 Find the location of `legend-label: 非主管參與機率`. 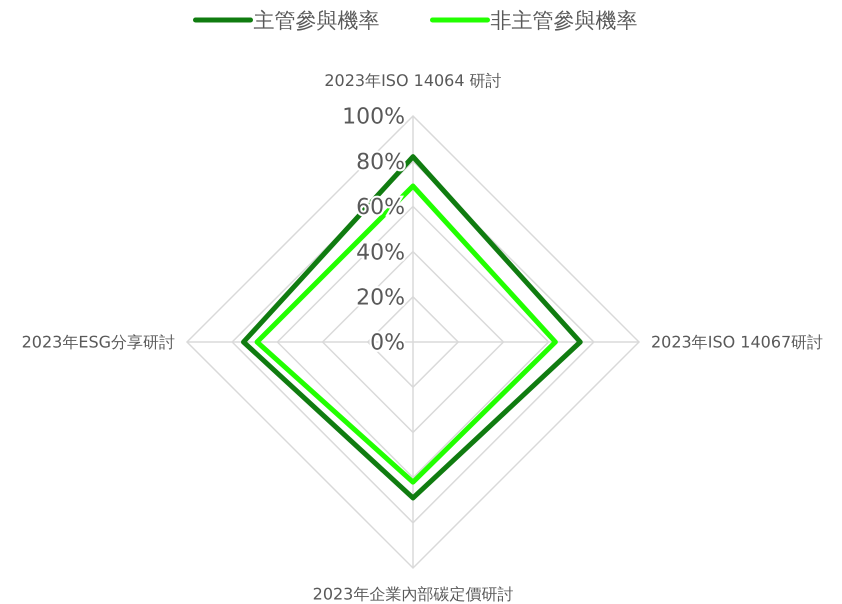

legend-label: 非主管參與機率 is located at coordinates (564, 20).